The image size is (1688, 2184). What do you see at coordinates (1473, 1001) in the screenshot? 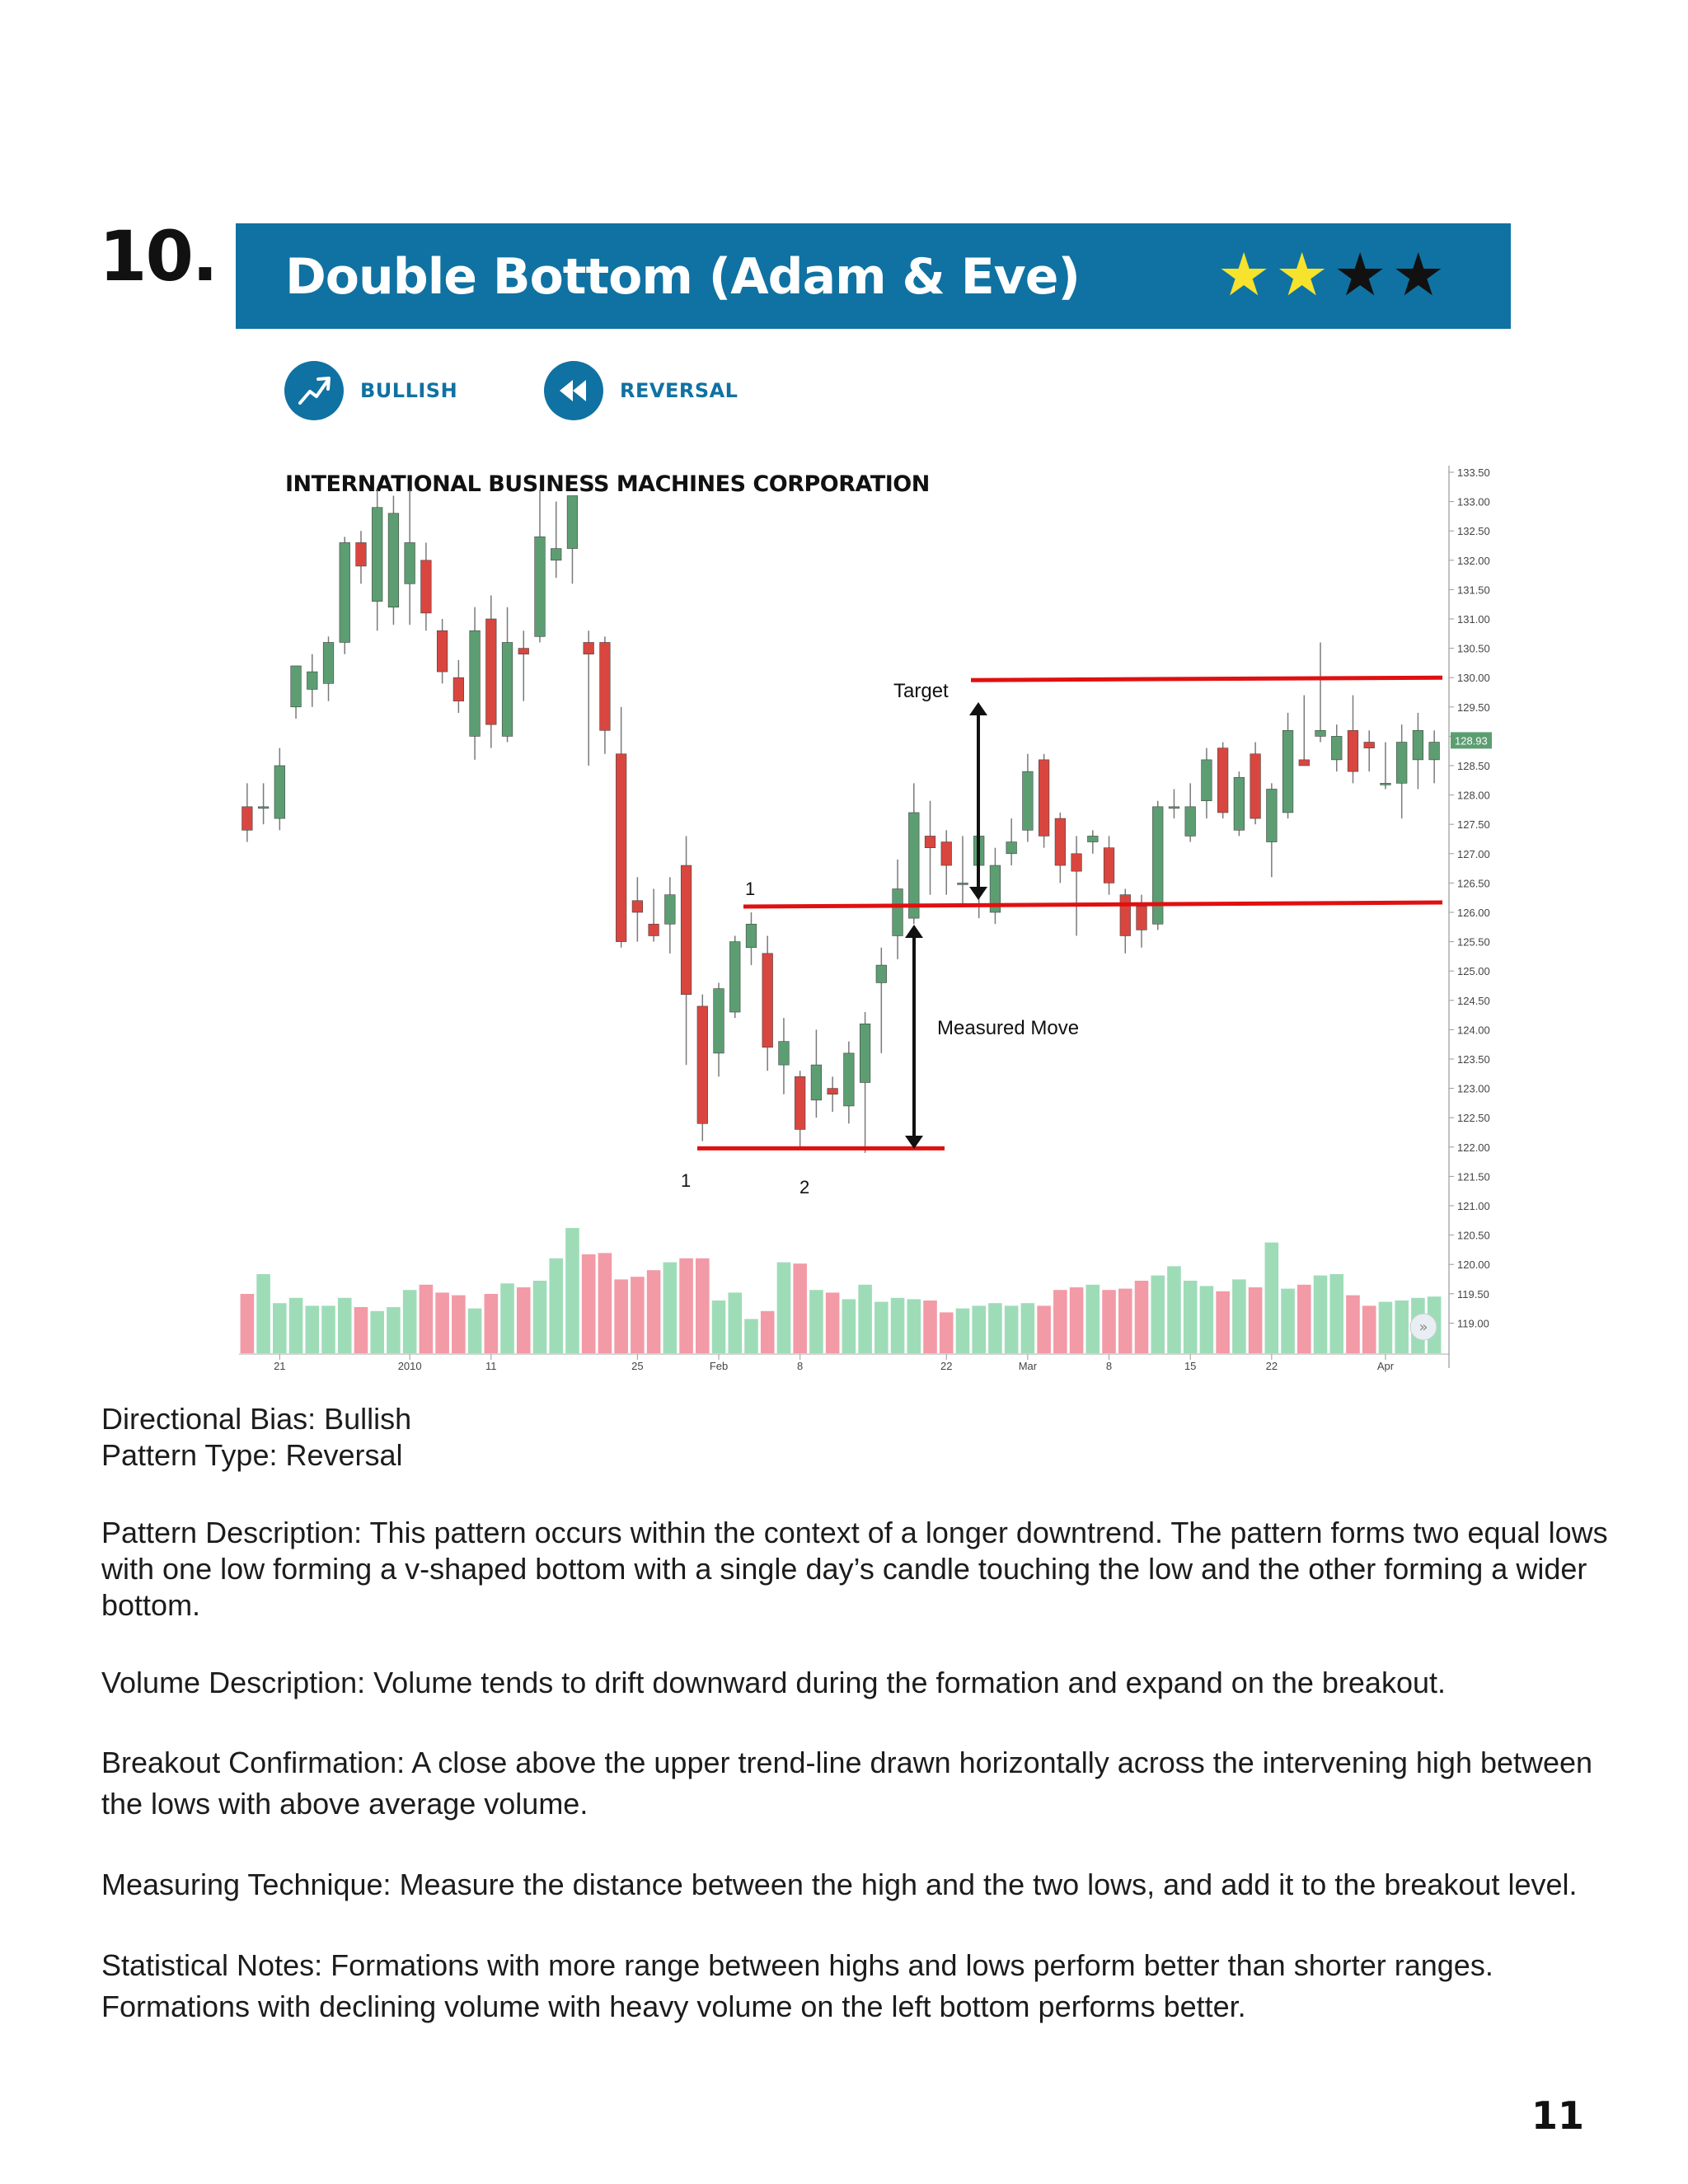
I see `y-tick-label: 124.50` at bounding box center [1473, 1001].